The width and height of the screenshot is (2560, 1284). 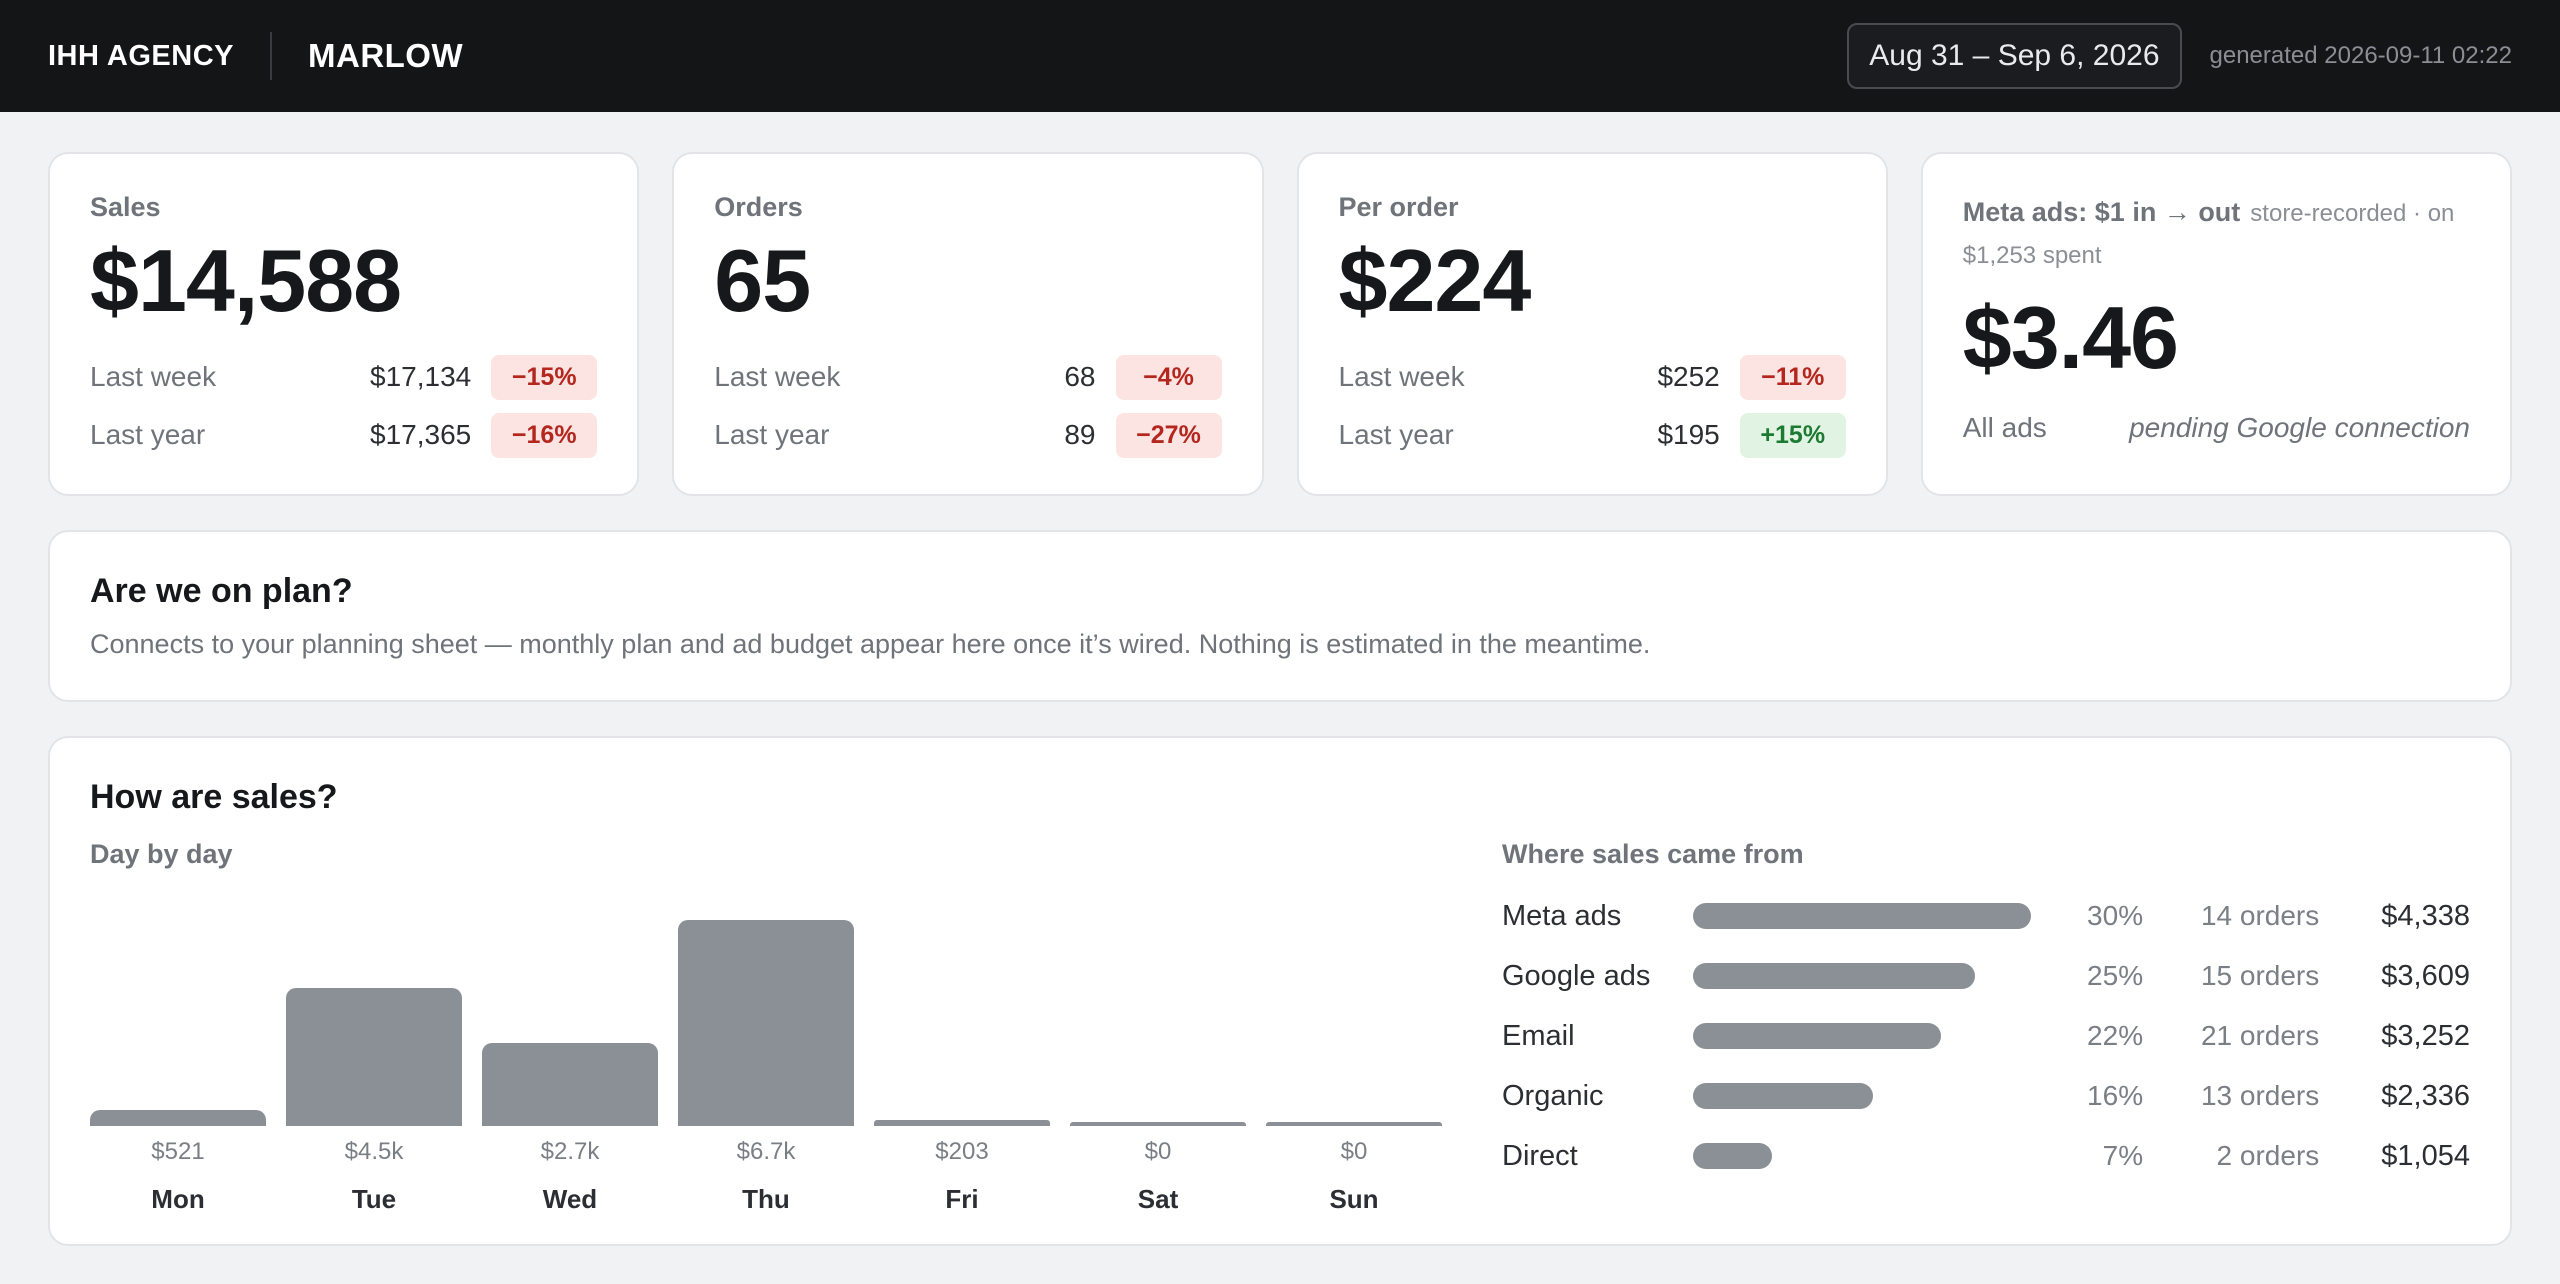 I want to click on source-name: Google ads, so click(x=1576, y=975).